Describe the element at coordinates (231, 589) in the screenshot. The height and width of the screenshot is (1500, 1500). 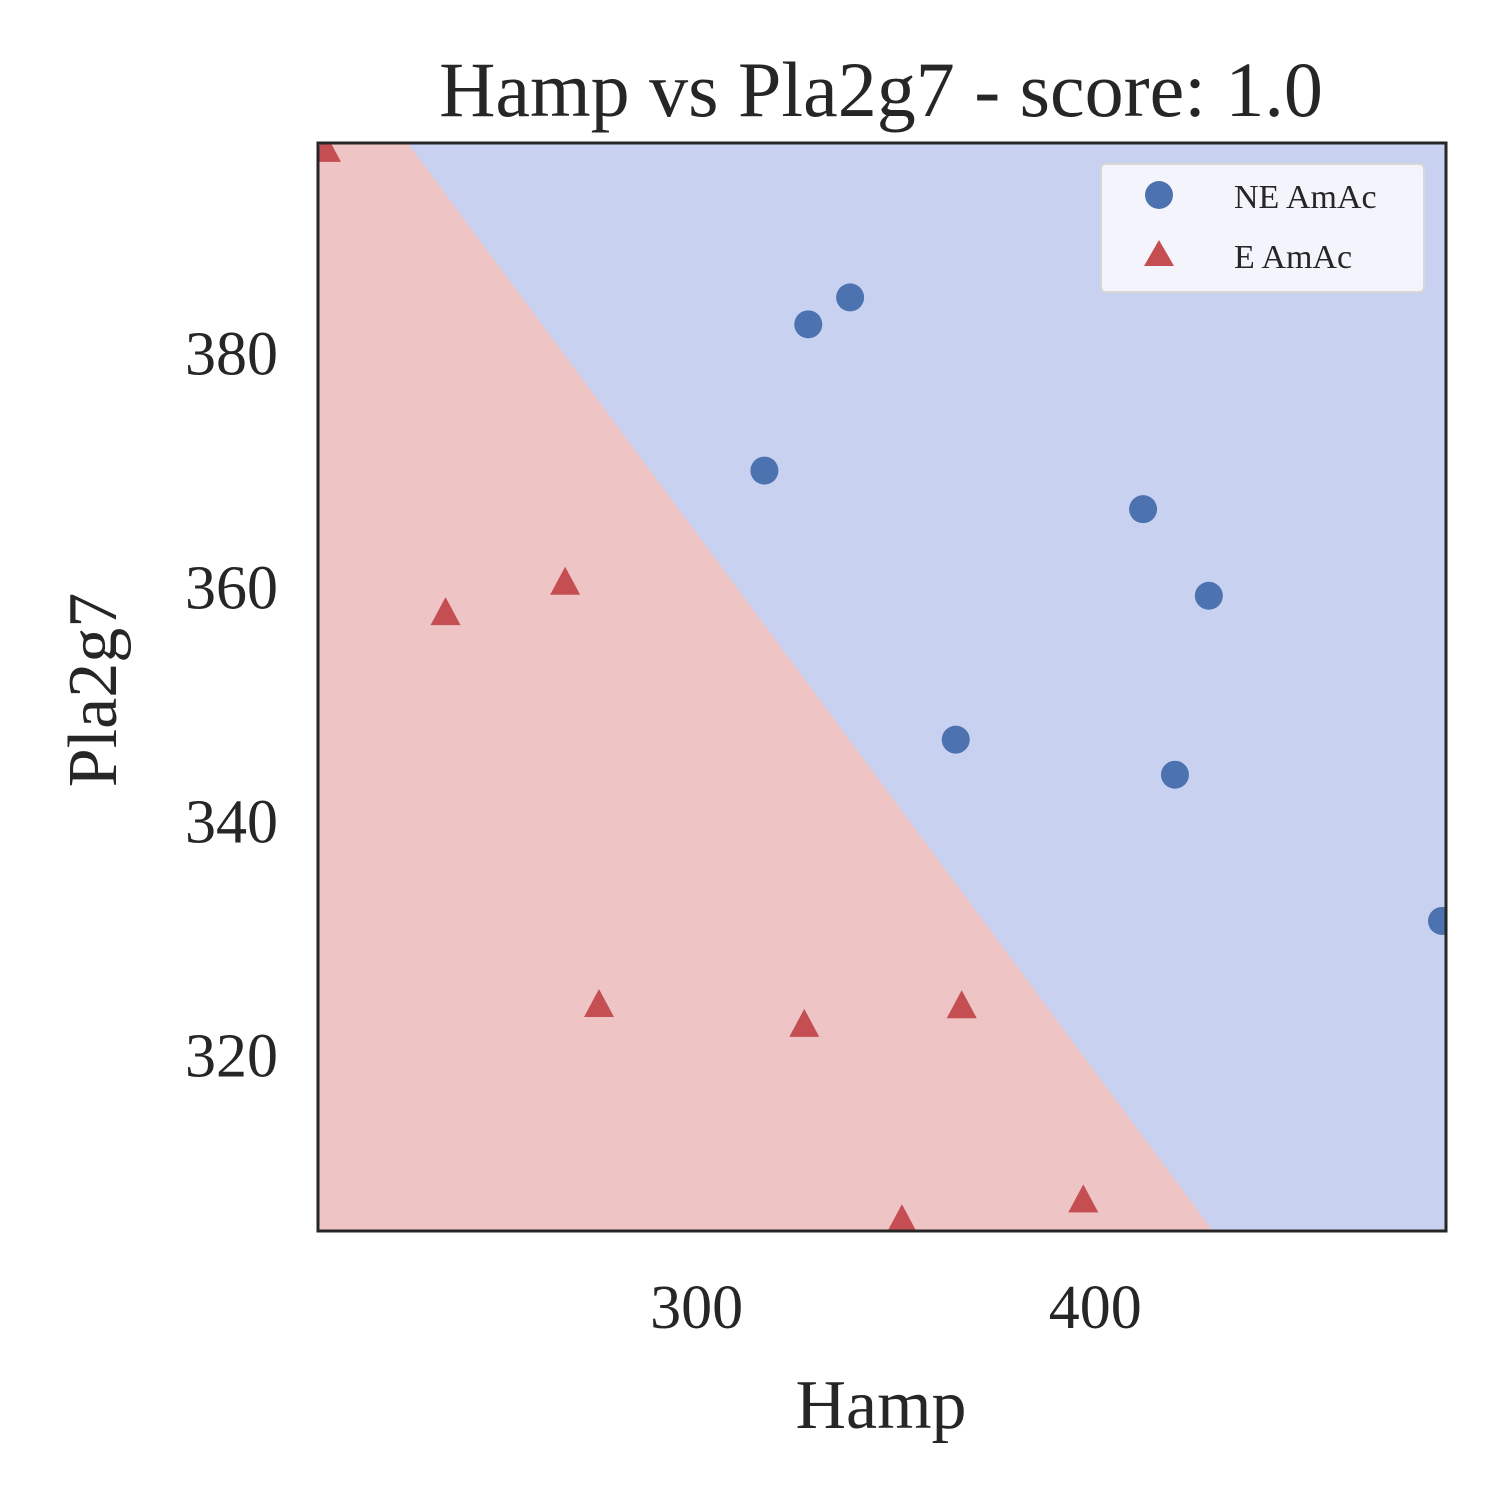
I see `y-tick-label: 360` at that location.